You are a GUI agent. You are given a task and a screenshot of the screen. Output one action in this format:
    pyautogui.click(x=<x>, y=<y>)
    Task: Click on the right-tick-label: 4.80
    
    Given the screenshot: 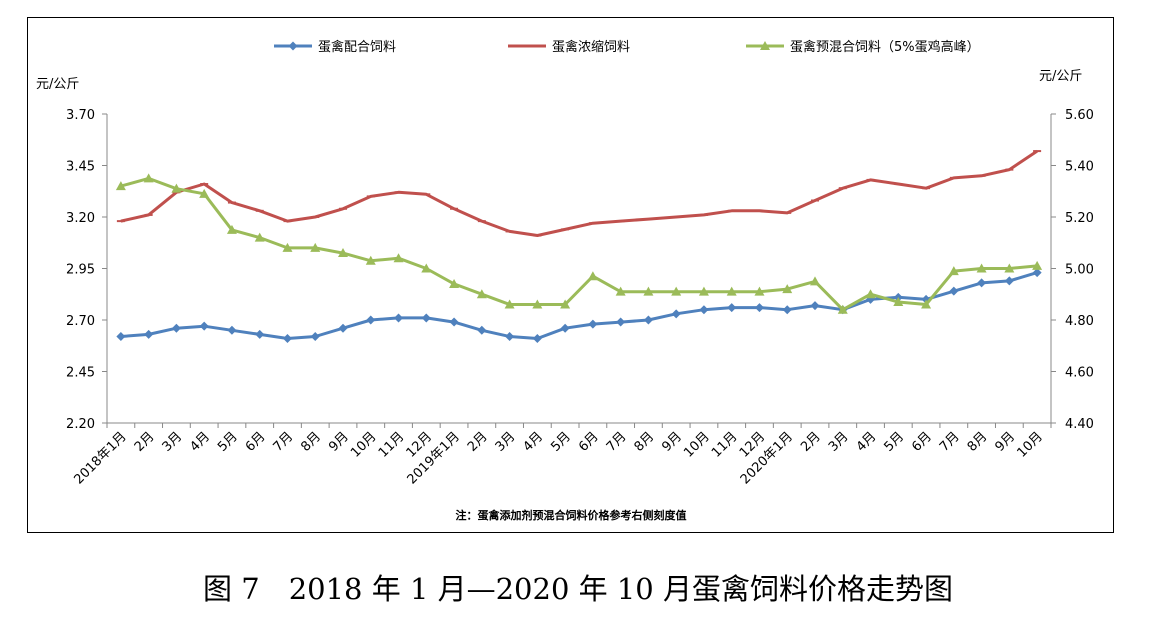 What is the action you would take?
    pyautogui.click(x=1079, y=321)
    